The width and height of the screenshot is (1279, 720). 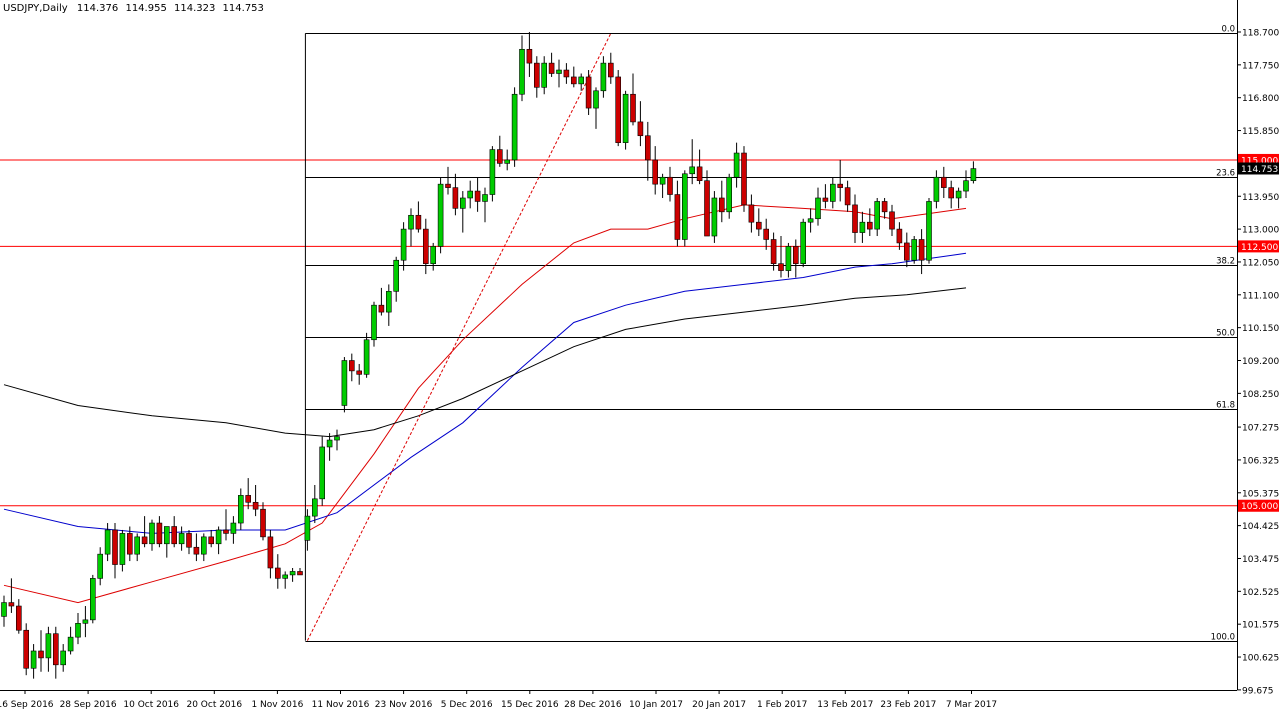 I want to click on price-tick-label-3: 115.850, so click(x=1260, y=132).